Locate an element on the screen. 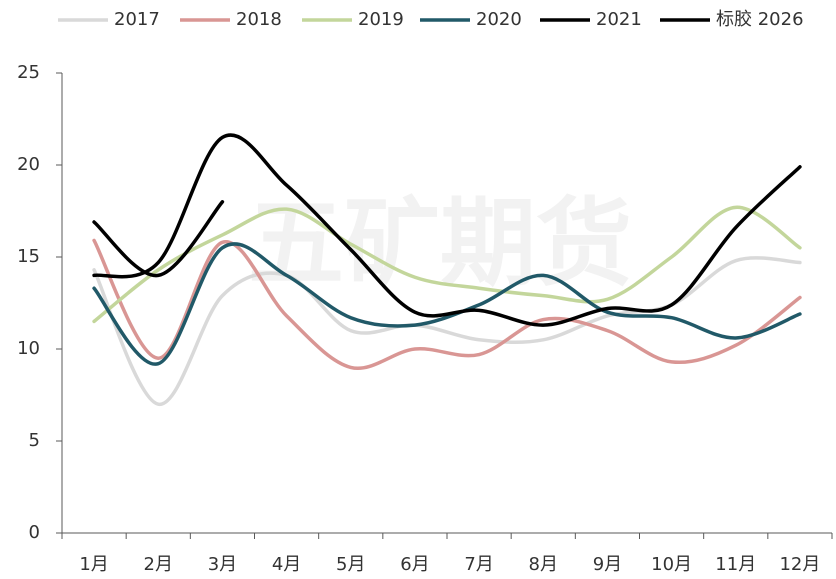 The height and width of the screenshot is (579, 836). watermark: 五矿期货 is located at coordinates (440, 243).